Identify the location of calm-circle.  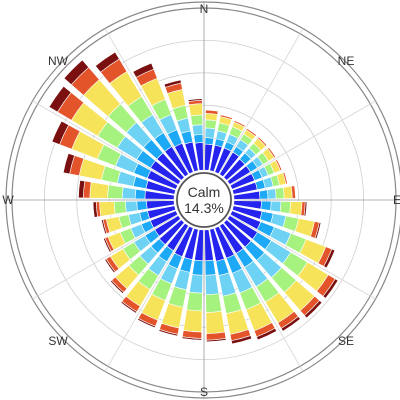
(204, 200).